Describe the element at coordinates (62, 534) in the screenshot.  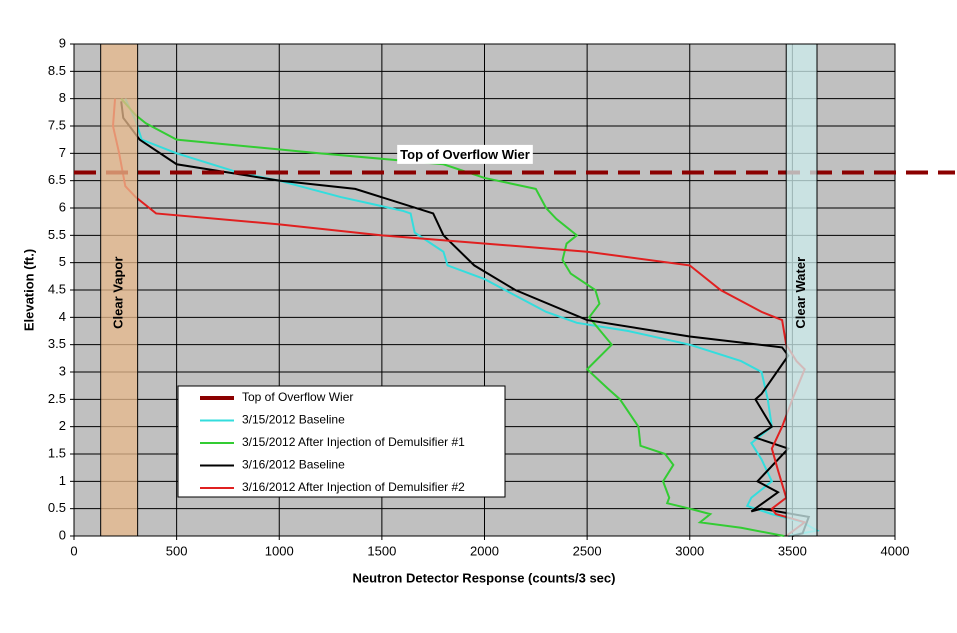
I see `y-tick-label: 0` at that location.